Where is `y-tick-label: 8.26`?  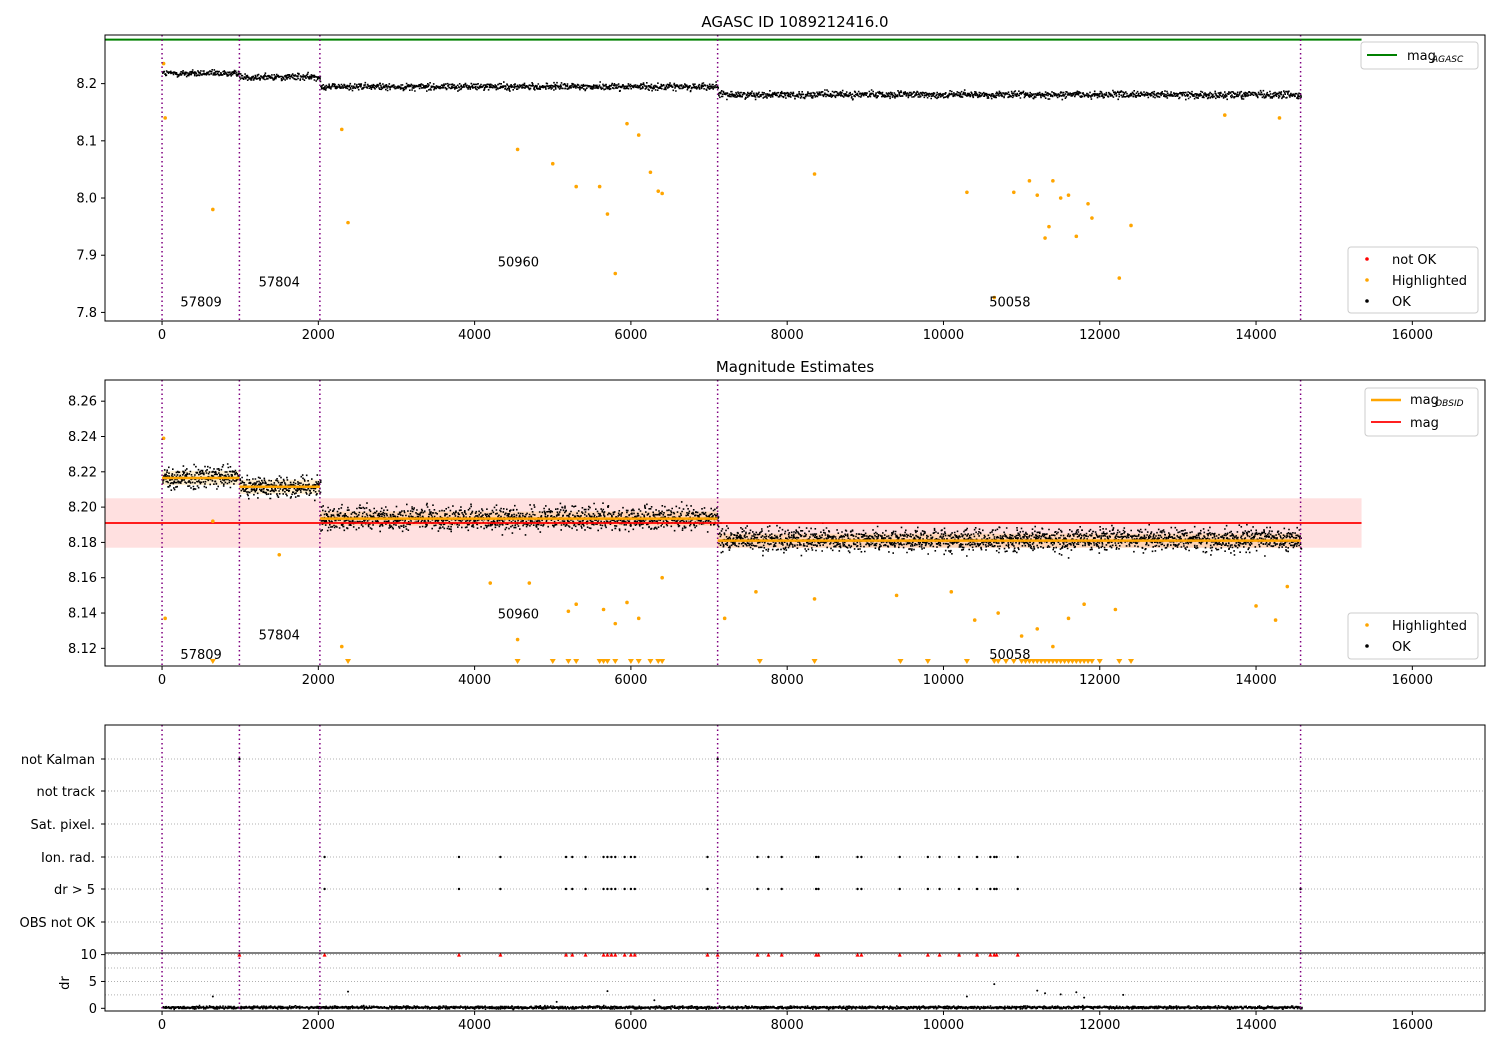 y-tick-label: 8.26 is located at coordinates (82, 402).